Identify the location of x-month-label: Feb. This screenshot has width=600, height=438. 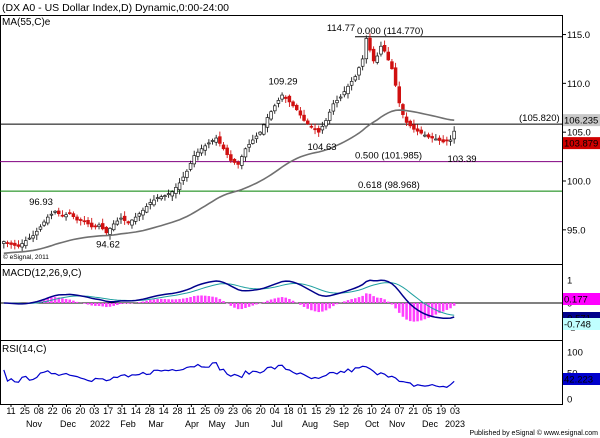
(128, 424).